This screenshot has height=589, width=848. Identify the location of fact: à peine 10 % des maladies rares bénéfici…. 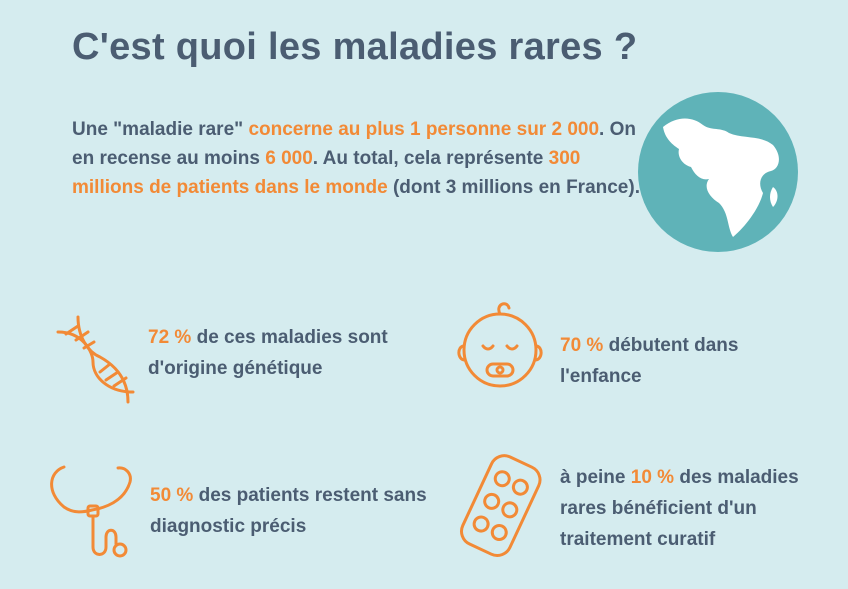
(700, 508).